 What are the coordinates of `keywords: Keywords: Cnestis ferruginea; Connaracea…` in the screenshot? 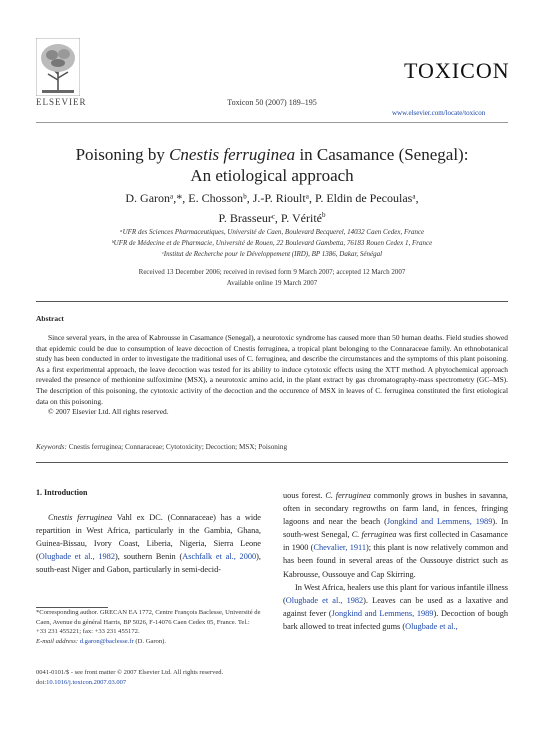 It's located at (272, 447).